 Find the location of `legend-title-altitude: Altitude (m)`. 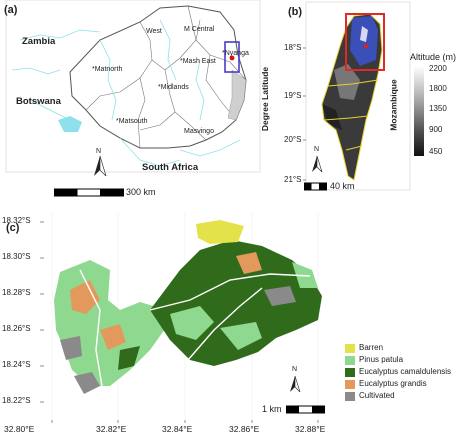

legend-title-altitude: Altitude (m) is located at coordinates (433, 57).